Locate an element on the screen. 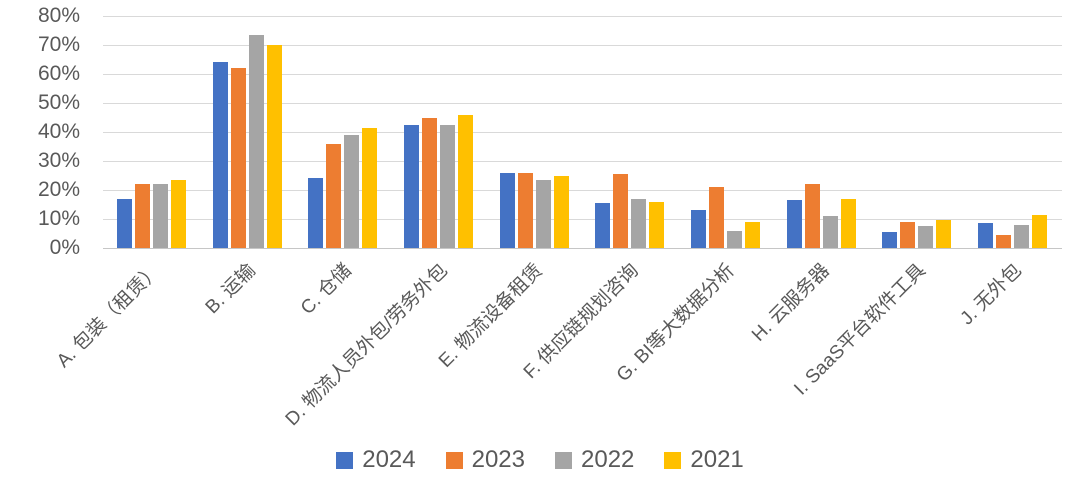 The image size is (1080, 488). legend: 2024 2023 2022 2021 is located at coordinates (540, 460).